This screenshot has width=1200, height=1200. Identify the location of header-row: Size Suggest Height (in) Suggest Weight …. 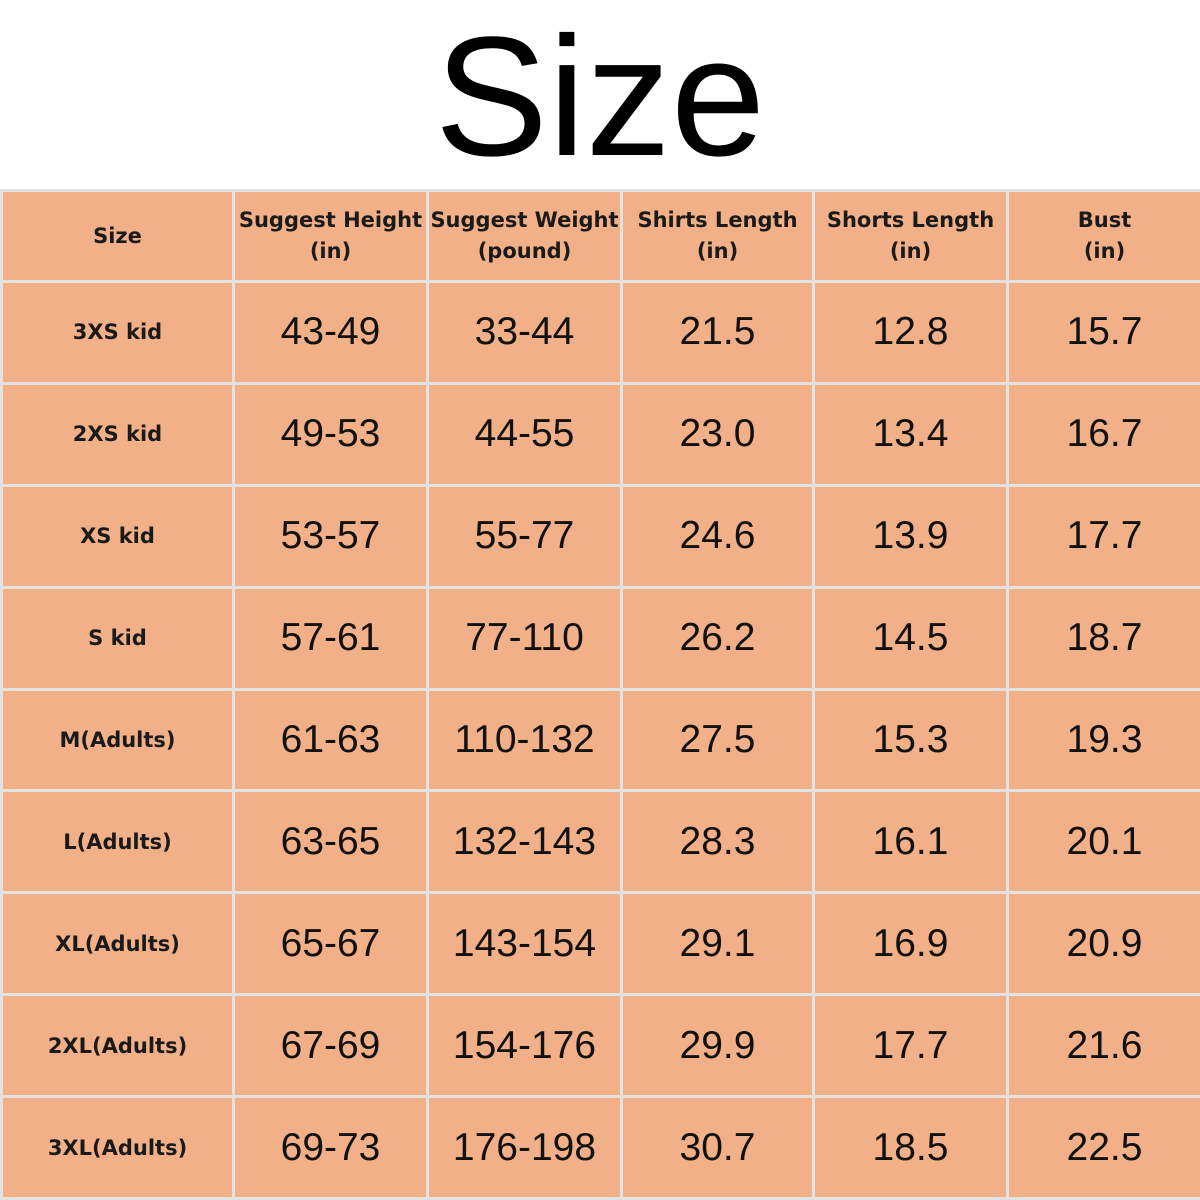
(600, 236).